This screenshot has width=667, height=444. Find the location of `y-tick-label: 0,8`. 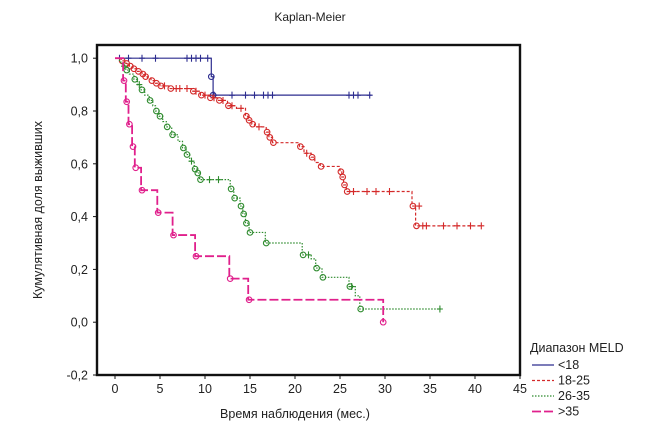

y-tick-label: 0,8 is located at coordinates (79, 112).